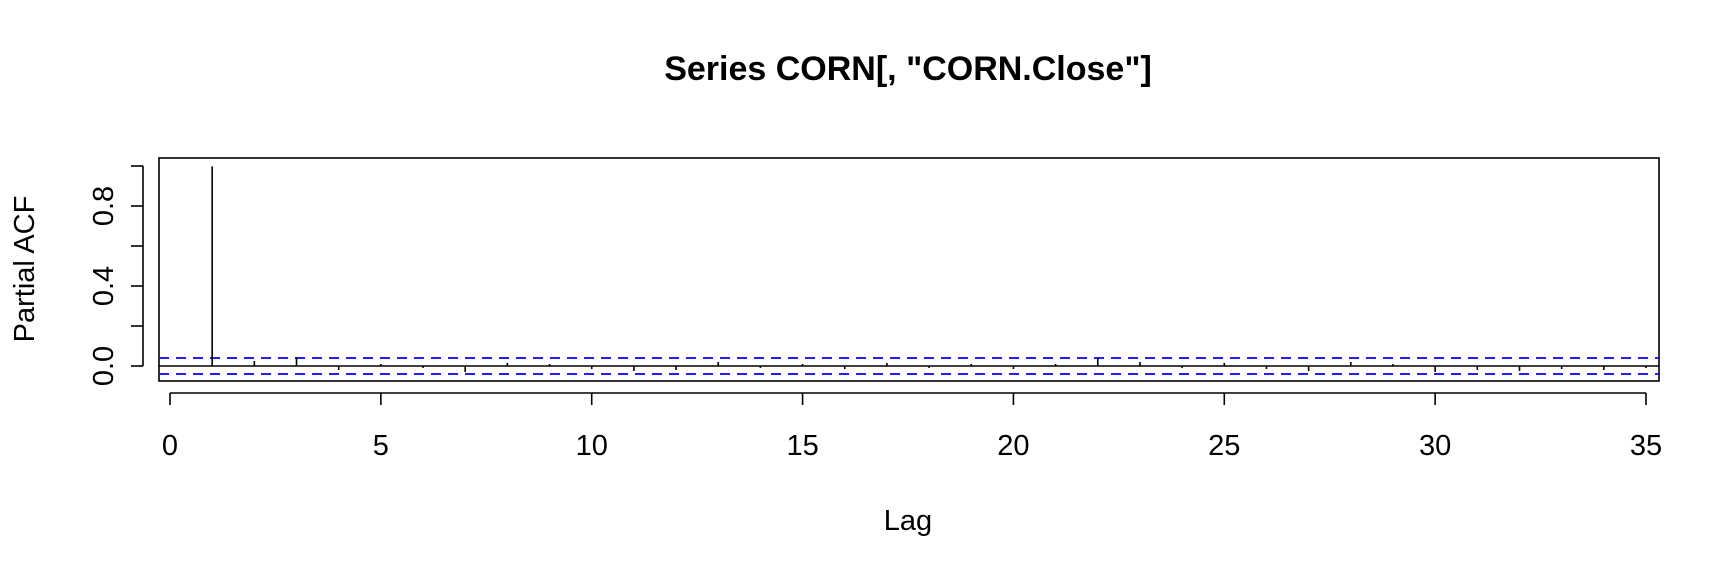 Image resolution: width=1728 pixels, height=576 pixels. I want to click on x-tick-label-0: 0, so click(170, 446).